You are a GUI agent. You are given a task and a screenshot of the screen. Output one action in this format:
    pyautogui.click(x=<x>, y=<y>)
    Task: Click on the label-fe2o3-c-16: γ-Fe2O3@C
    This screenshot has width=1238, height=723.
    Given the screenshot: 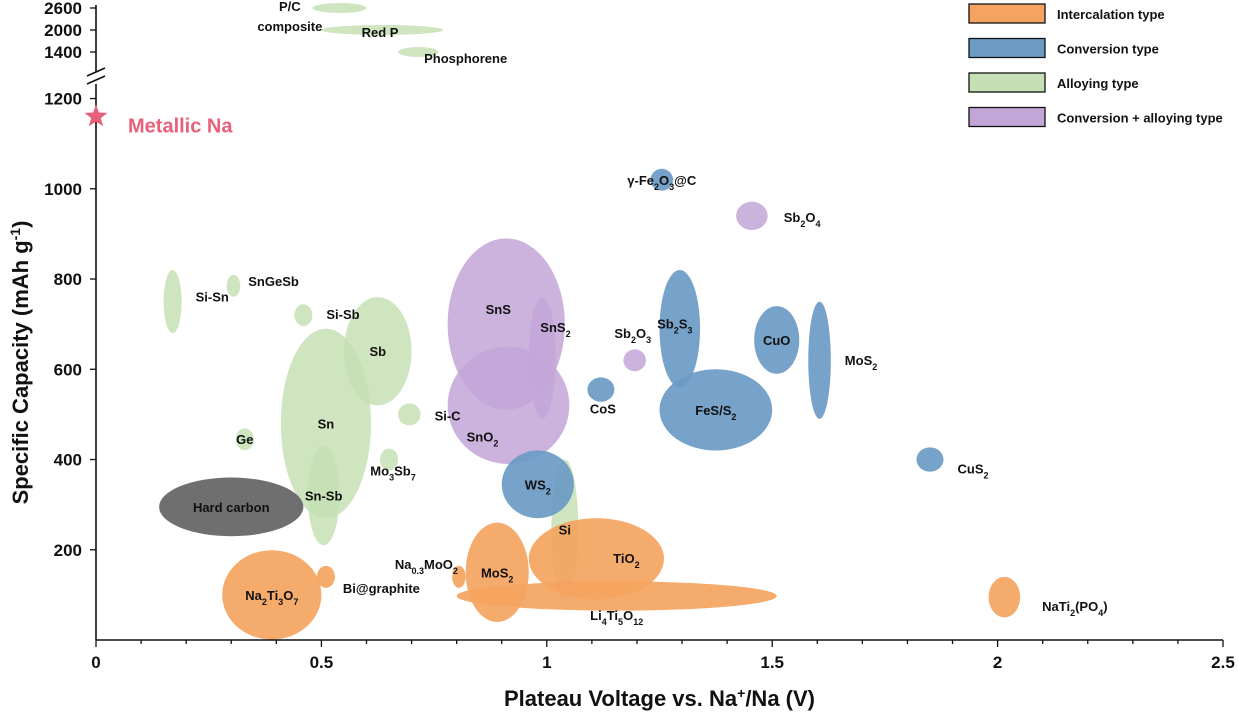 What is the action you would take?
    pyautogui.click(x=662, y=182)
    